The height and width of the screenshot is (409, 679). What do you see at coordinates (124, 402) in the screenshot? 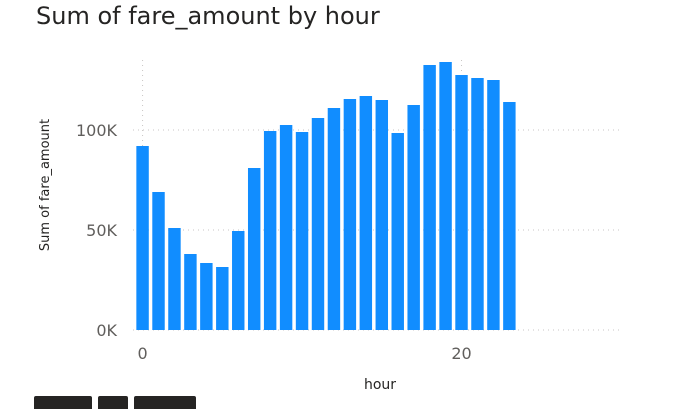
I see `next-visual-title-fragment` at bounding box center [124, 402].